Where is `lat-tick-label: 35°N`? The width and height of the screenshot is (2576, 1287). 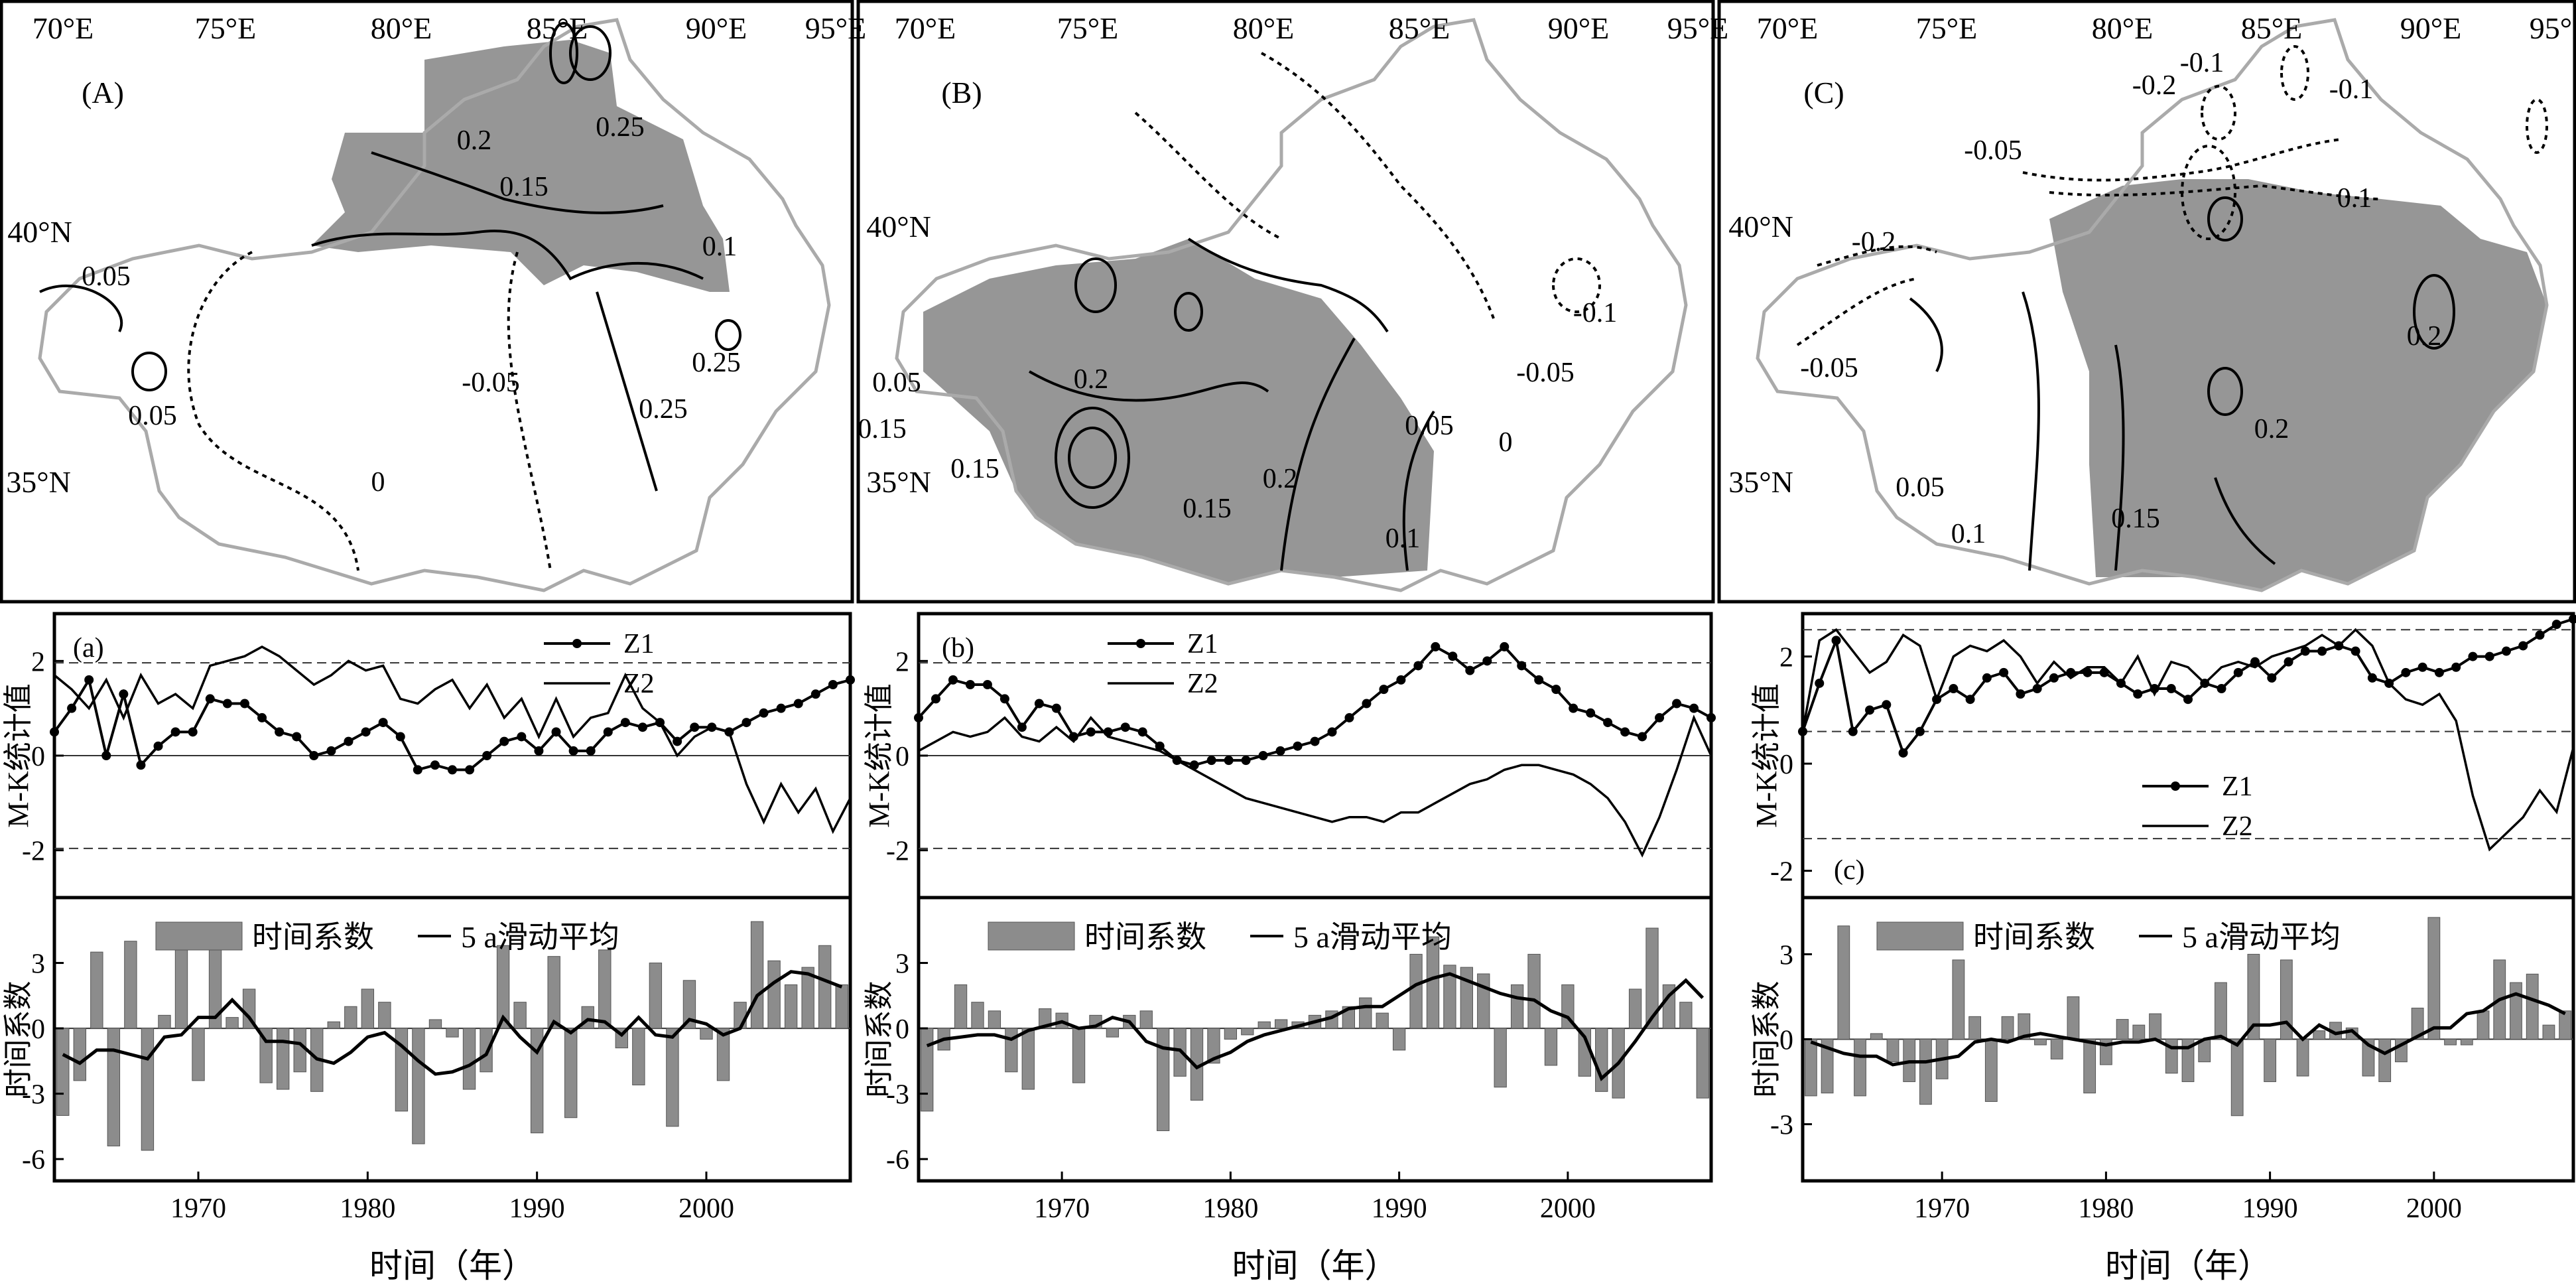
lat-tick-label: 35°N is located at coordinates (899, 482).